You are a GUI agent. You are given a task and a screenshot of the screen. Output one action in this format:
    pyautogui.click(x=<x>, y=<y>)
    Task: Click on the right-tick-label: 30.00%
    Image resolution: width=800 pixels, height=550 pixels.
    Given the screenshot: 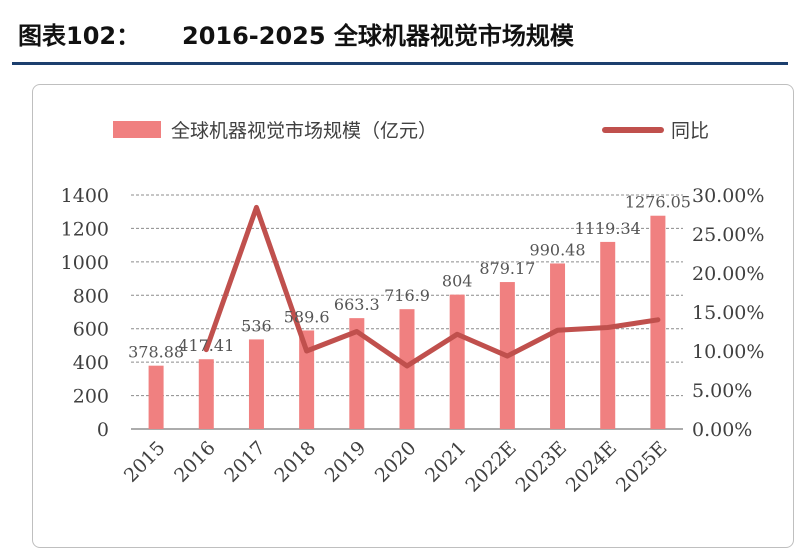 What is the action you would take?
    pyautogui.click(x=728, y=196)
    